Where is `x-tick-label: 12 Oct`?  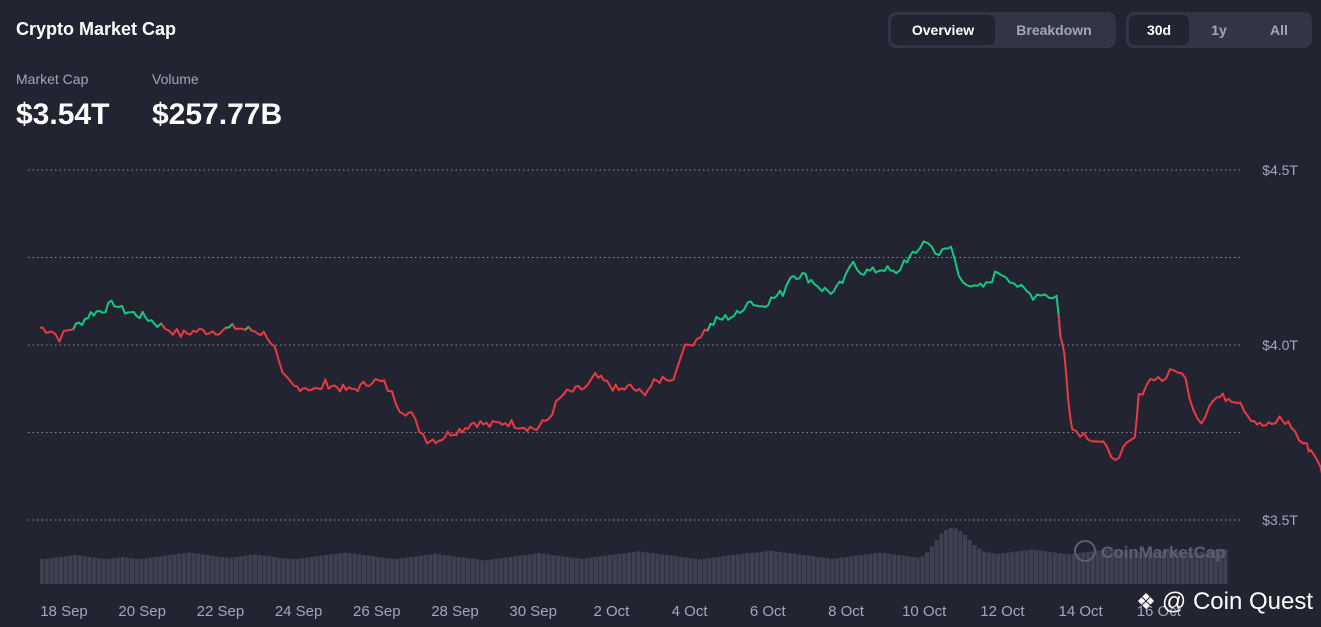
x-tick-label: 12 Oct is located at coordinates (1002, 611).